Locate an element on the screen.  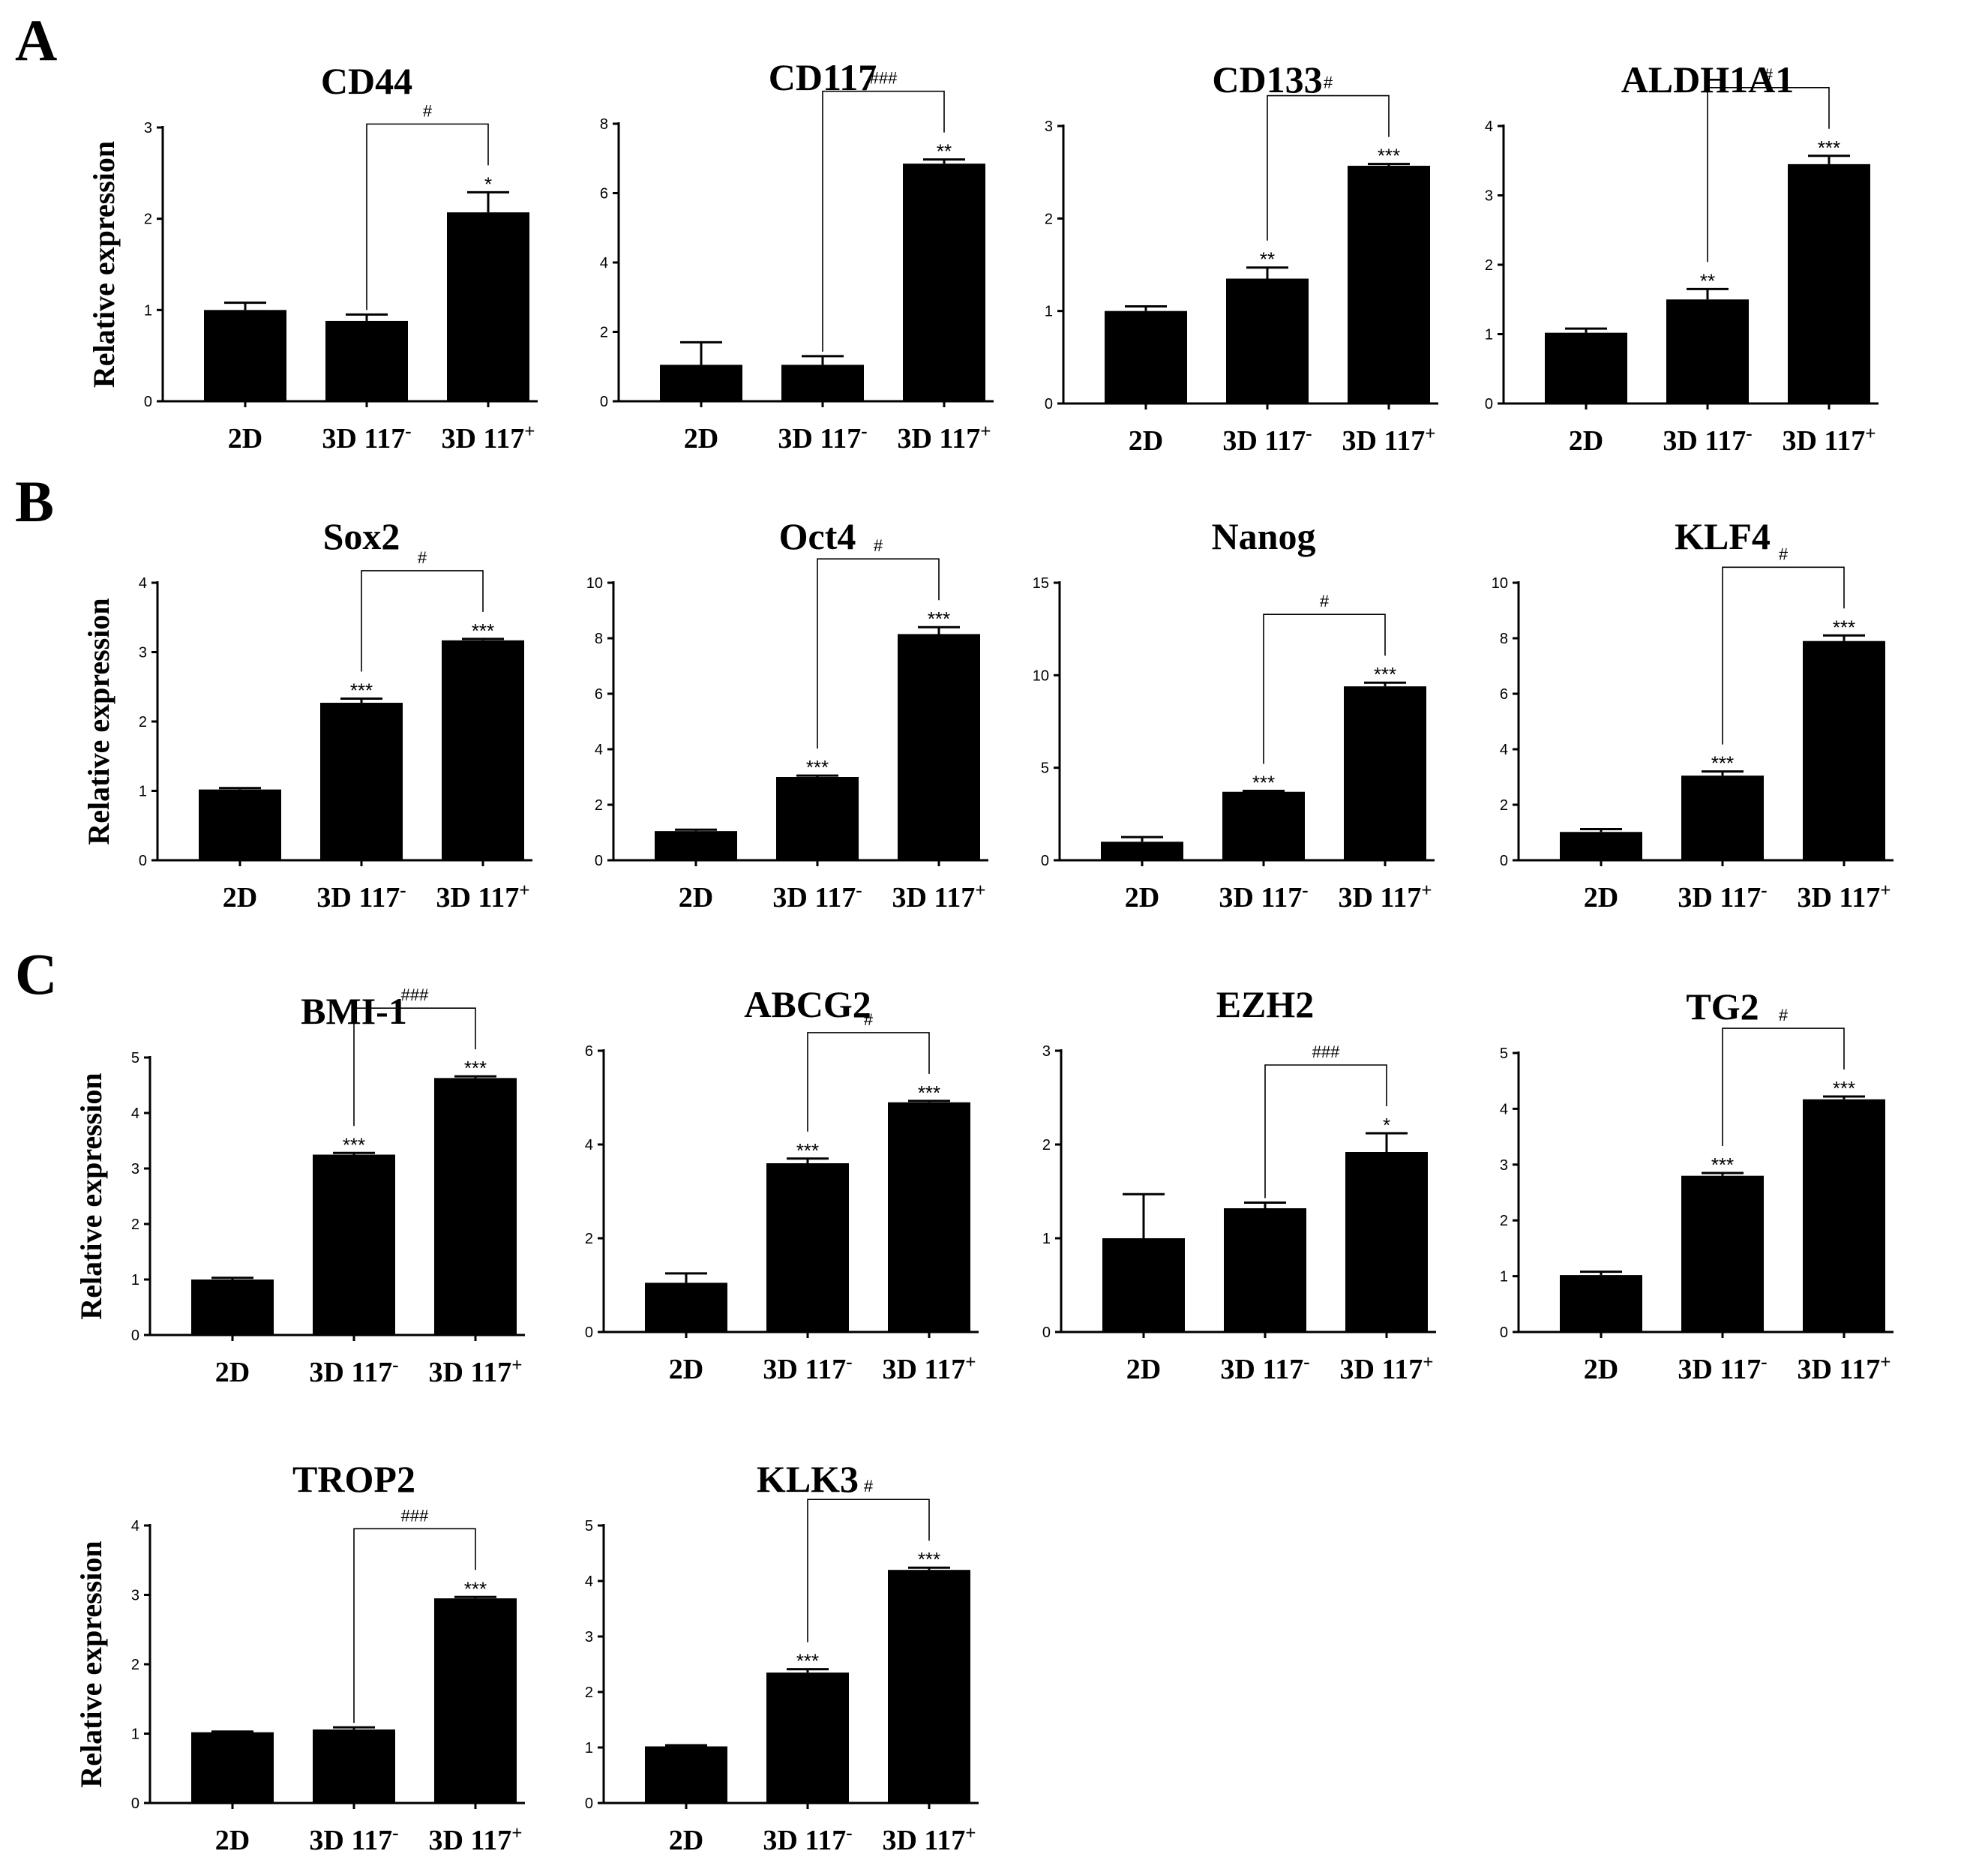
y-tick-label: 8 is located at coordinates (1504, 639).